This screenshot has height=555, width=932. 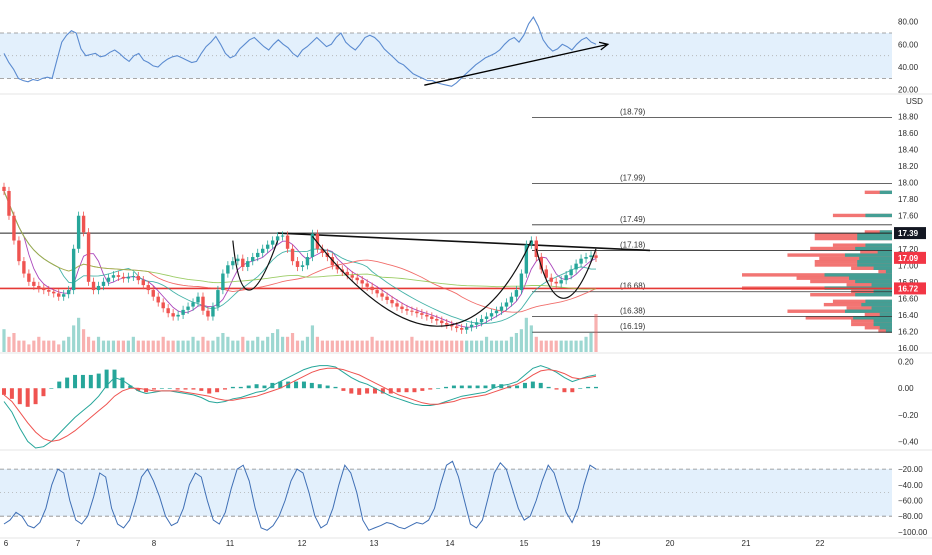 What do you see at coordinates (906, 362) in the screenshot?
I see `macd-tick-label-0: 0.20` at bounding box center [906, 362].